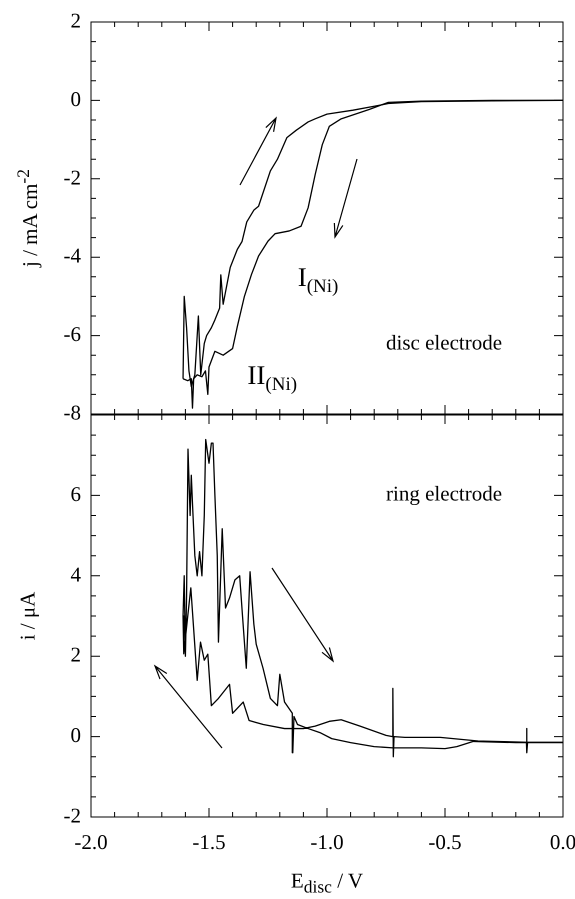  Describe the element at coordinates (76, 574) in the screenshot. I see `y-tick-label: 4` at that location.